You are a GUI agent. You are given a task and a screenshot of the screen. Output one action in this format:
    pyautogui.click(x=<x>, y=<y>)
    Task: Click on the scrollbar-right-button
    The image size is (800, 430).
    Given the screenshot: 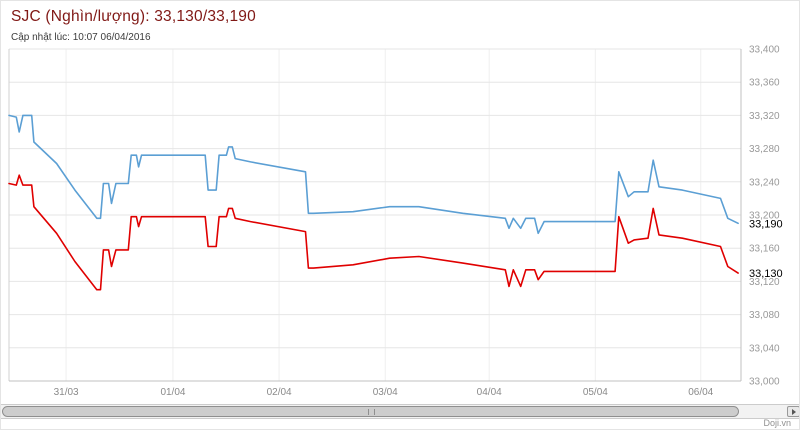 What is the action you would take?
    pyautogui.click(x=793, y=411)
    